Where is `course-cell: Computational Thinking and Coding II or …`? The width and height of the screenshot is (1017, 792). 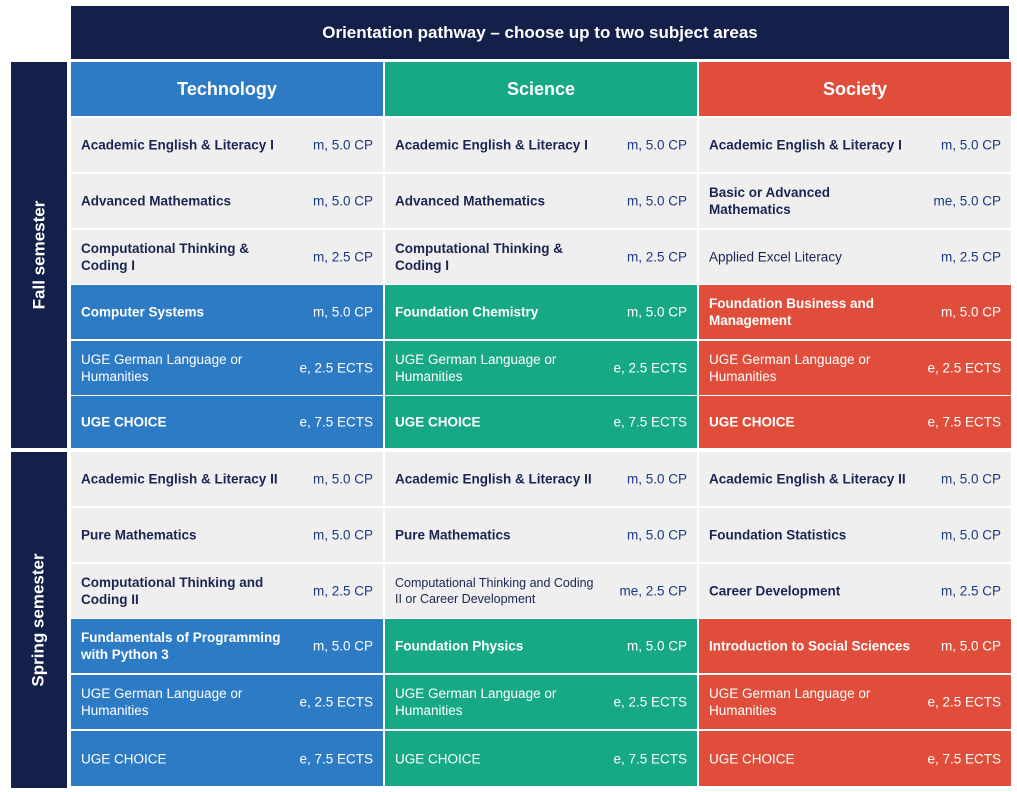
course-cell: Computational Thinking and Coding II or … is located at coordinates (541, 591).